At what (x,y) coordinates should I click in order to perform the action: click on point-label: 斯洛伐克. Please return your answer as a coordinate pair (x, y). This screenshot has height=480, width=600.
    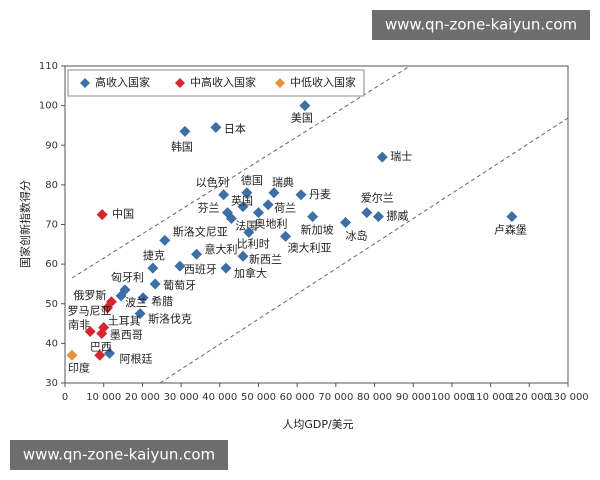
    Looking at the image, I should click on (170, 319).